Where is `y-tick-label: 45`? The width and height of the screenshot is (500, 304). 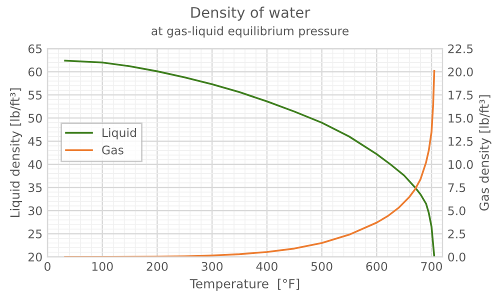
y-tick-label: 45 is located at coordinates (35, 141).